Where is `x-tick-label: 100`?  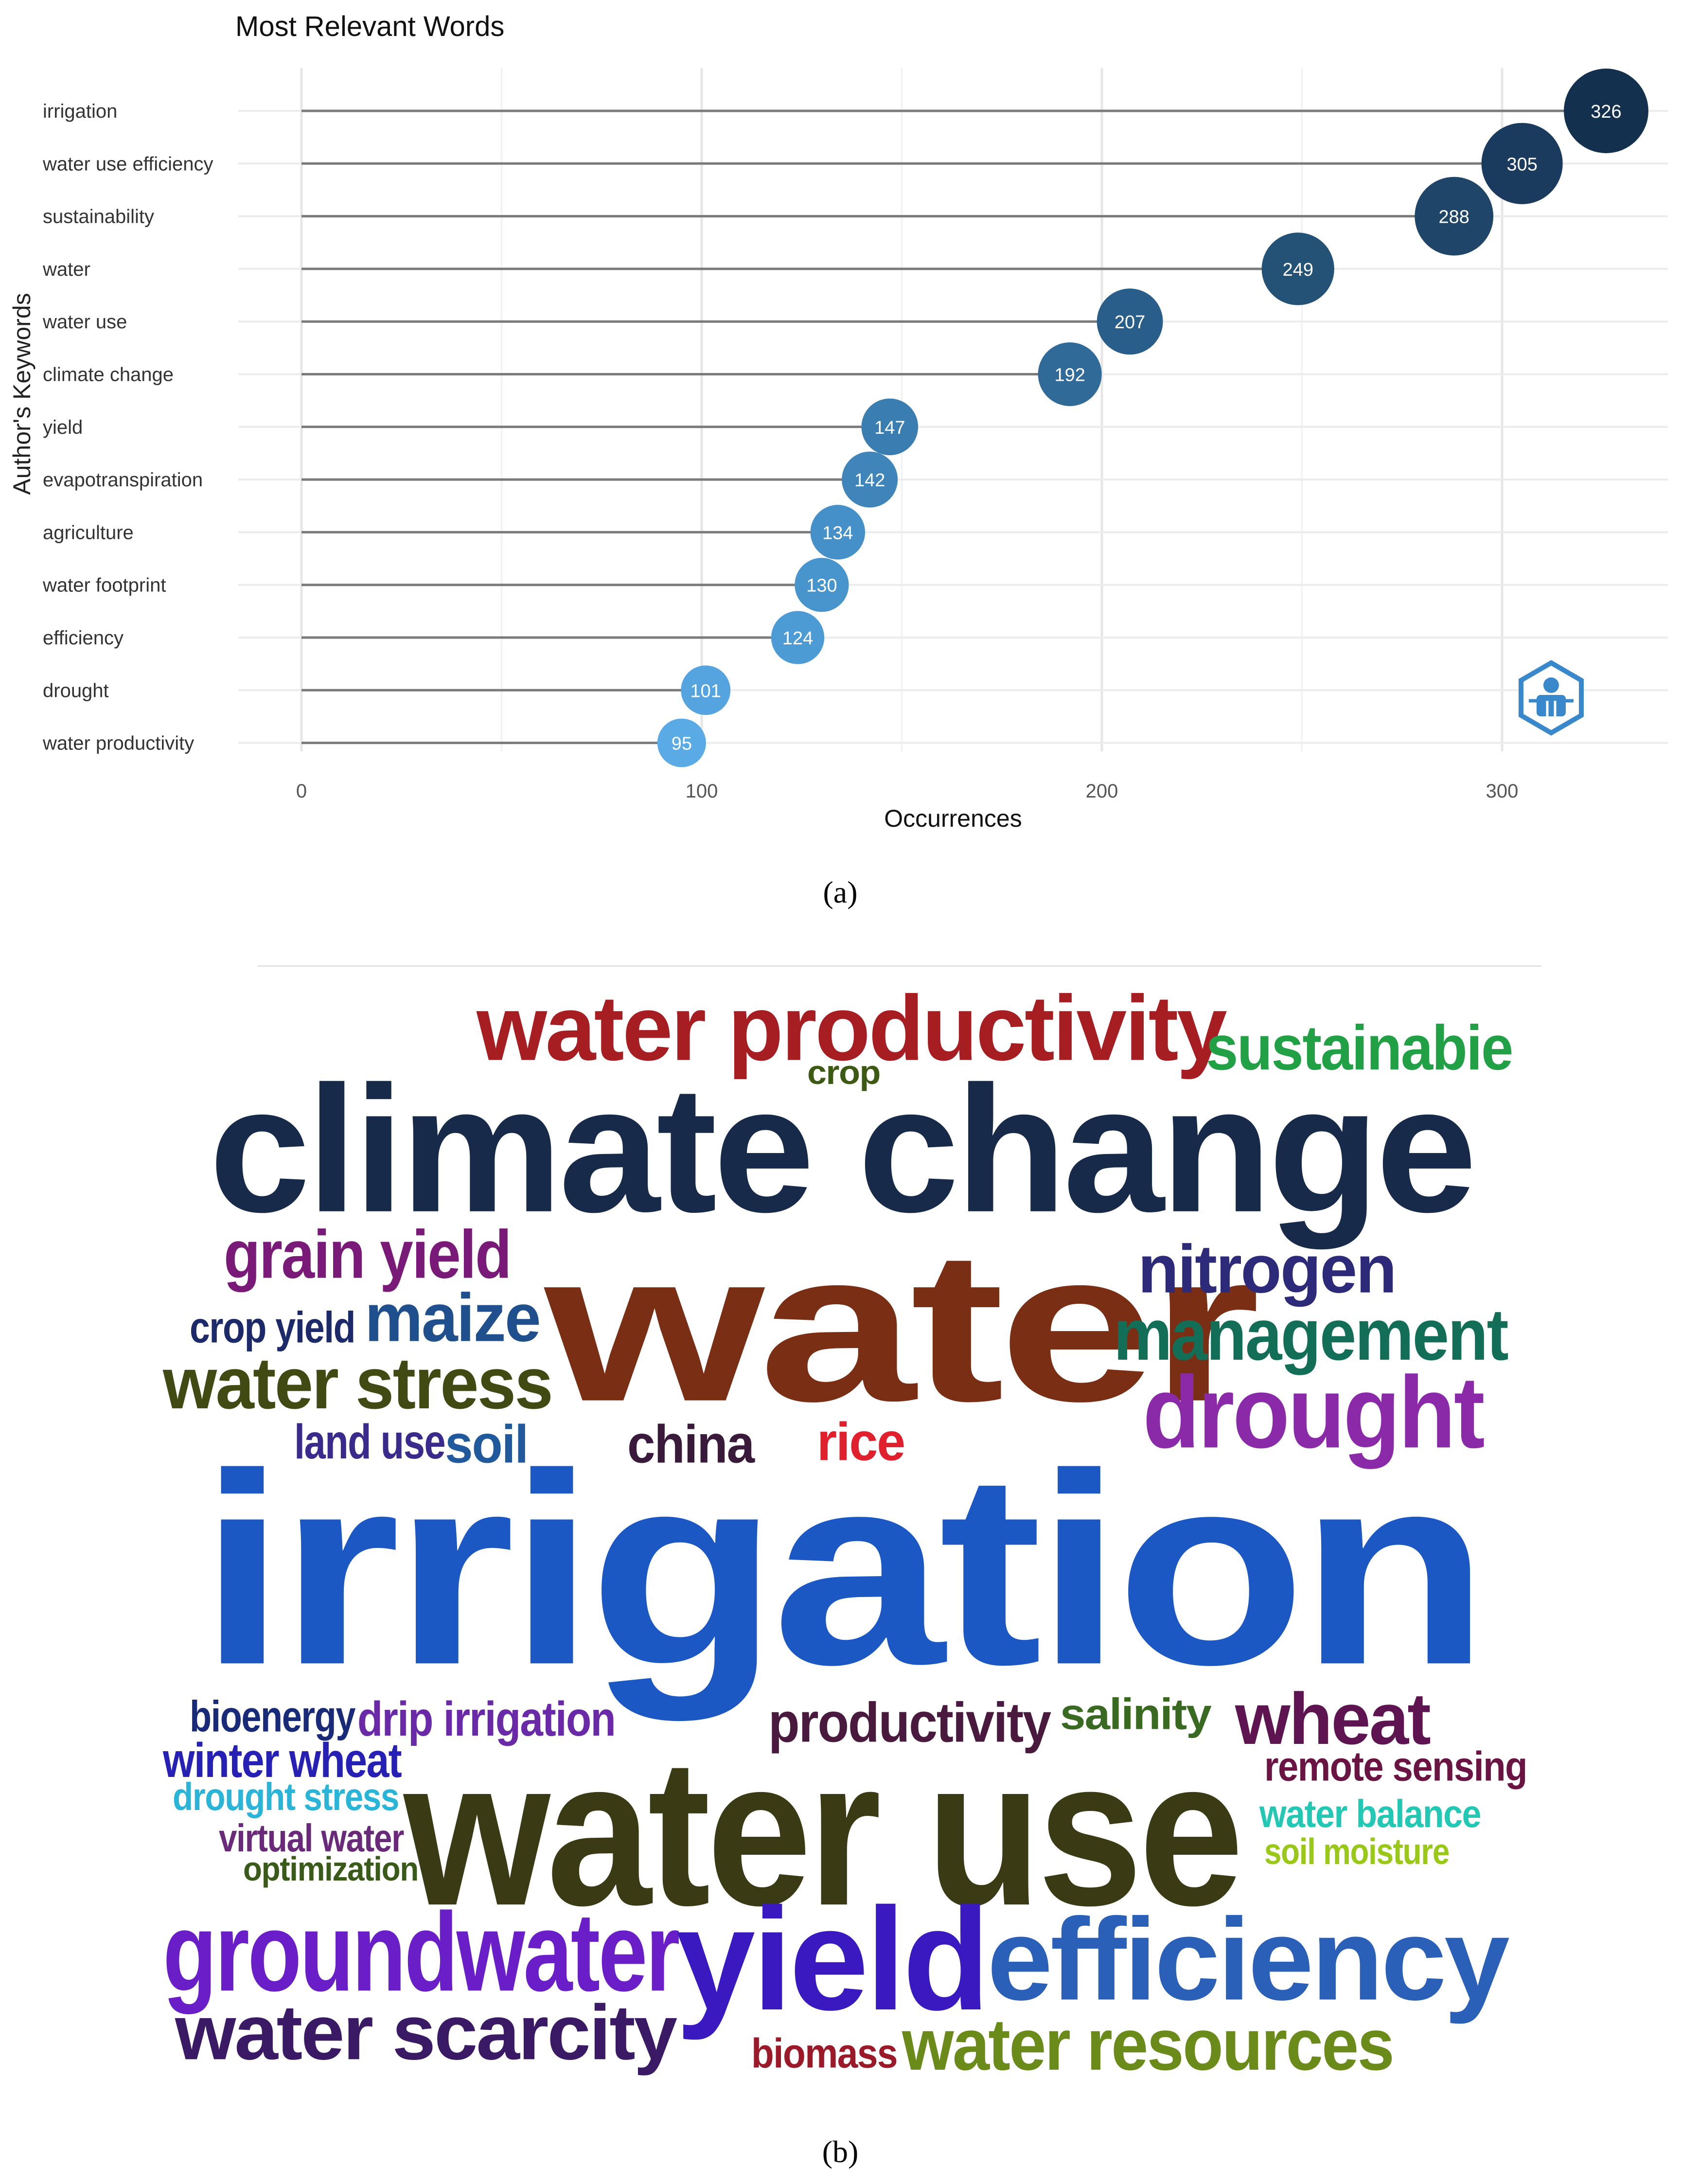 x-tick-label: 100 is located at coordinates (702, 791).